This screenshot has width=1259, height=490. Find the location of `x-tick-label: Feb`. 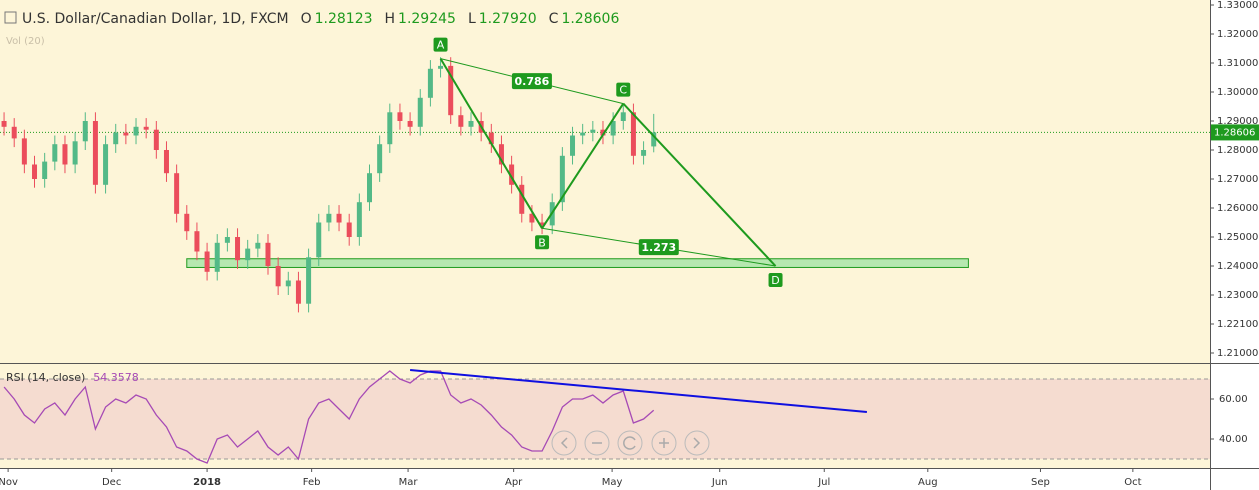

x-tick-label: Feb is located at coordinates (312, 482).